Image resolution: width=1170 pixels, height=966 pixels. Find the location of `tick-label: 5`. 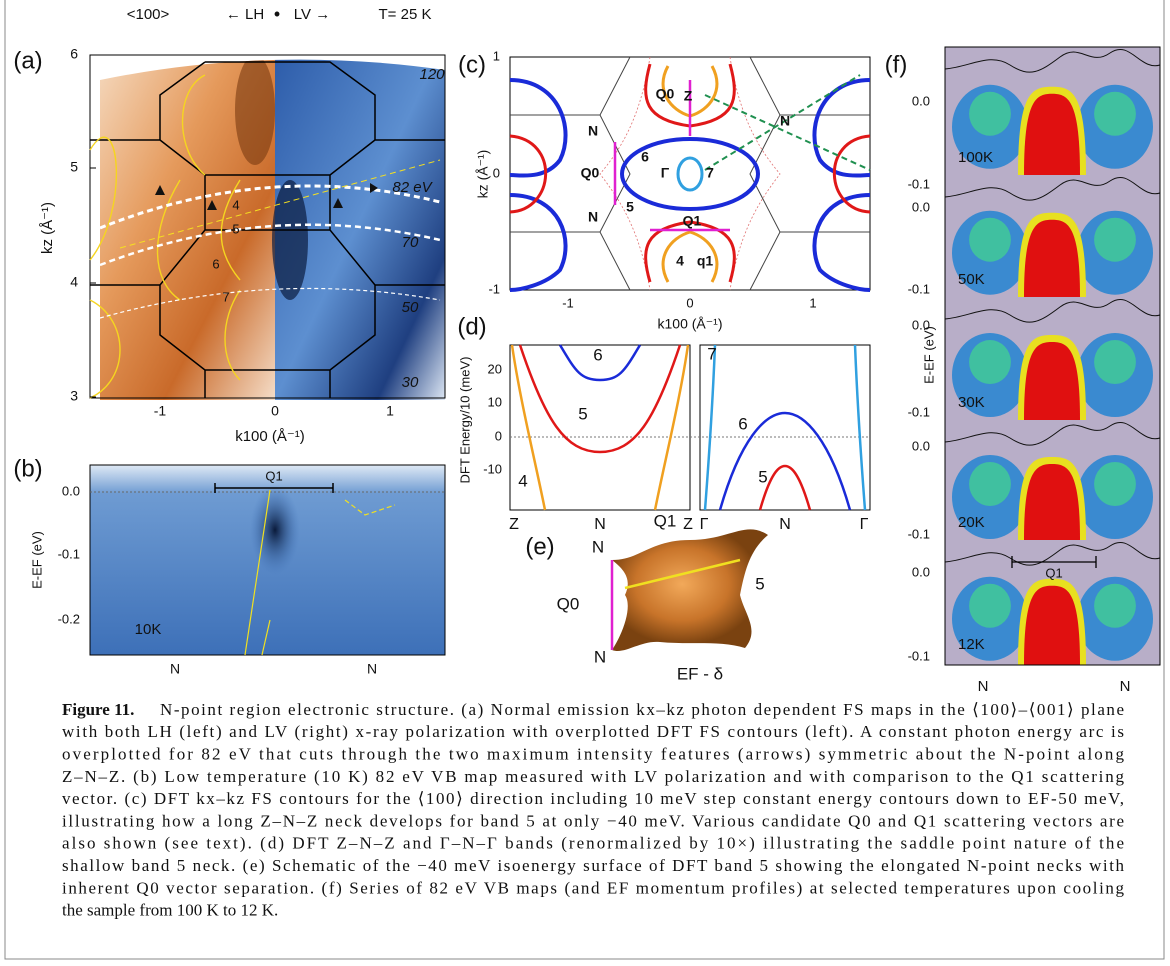

tick-label: 5 is located at coordinates (74, 167).